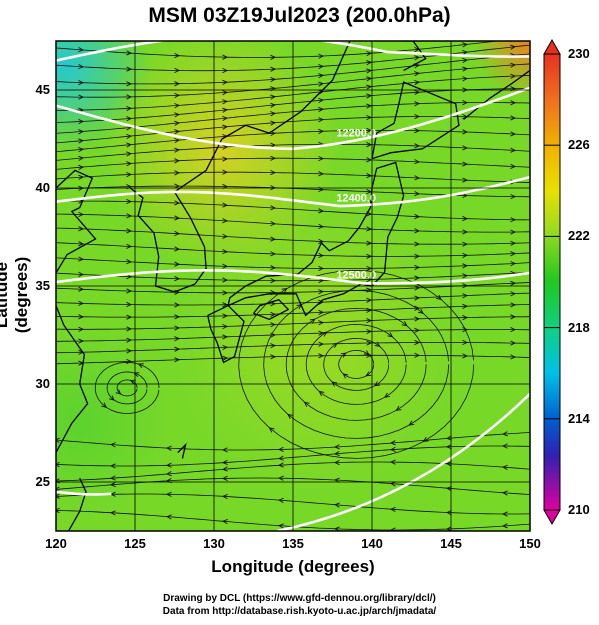  Describe the element at coordinates (42, 89) in the screenshot. I see `y-tick-label: 45` at that location.